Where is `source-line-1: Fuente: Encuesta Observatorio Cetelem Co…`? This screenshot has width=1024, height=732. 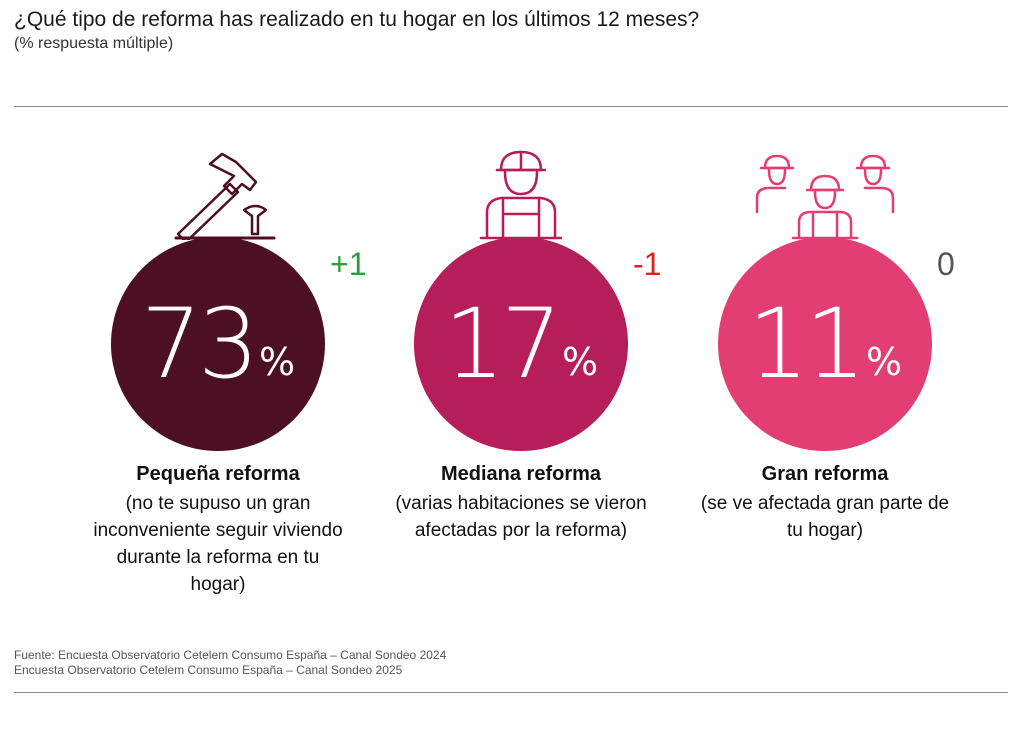
source-line-1: Fuente: Encuesta Observatorio Cetelem Co… is located at coordinates (230, 655).